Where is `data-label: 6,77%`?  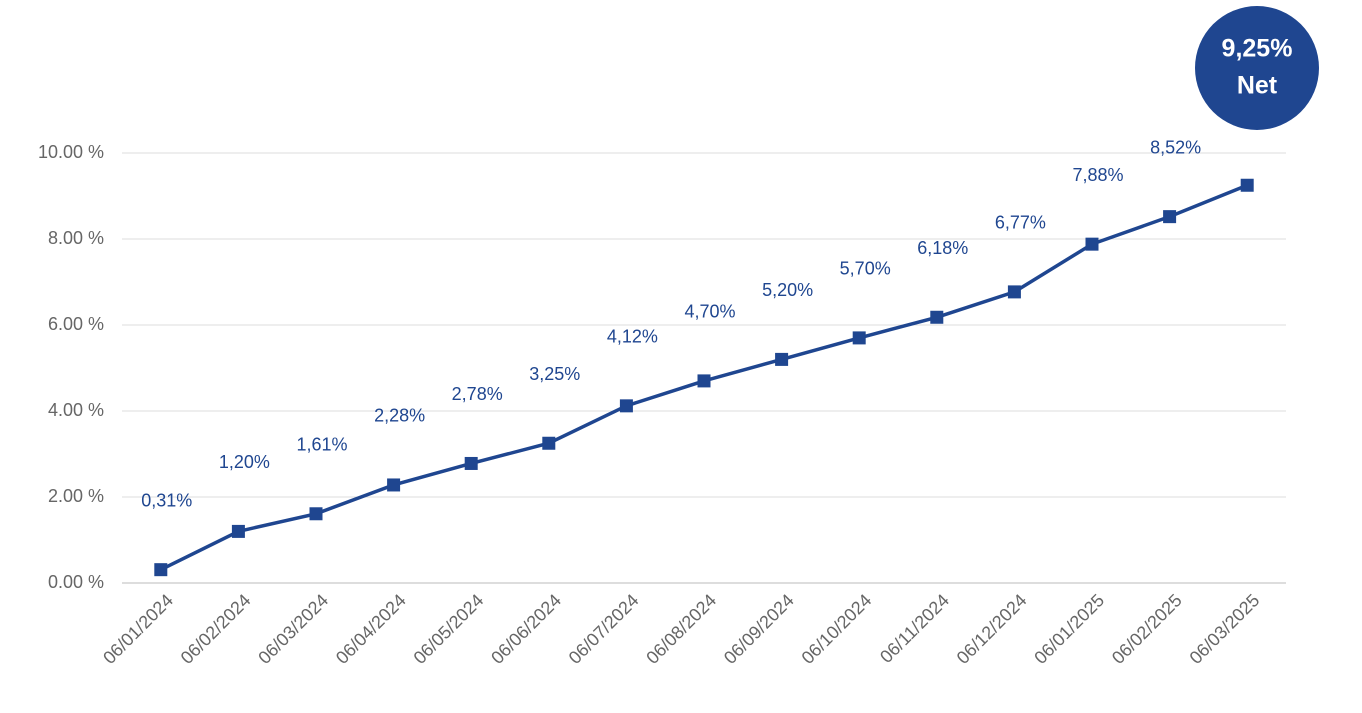
data-label: 6,77% is located at coordinates (1020, 223).